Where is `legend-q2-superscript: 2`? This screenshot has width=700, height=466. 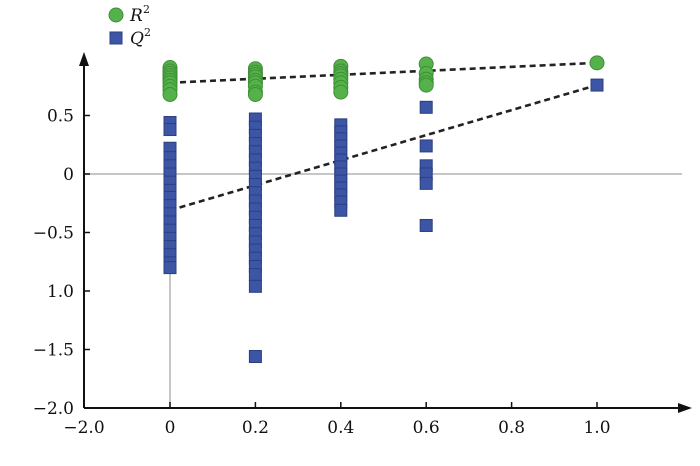 legend-q2-superscript: 2 is located at coordinates (147, 32).